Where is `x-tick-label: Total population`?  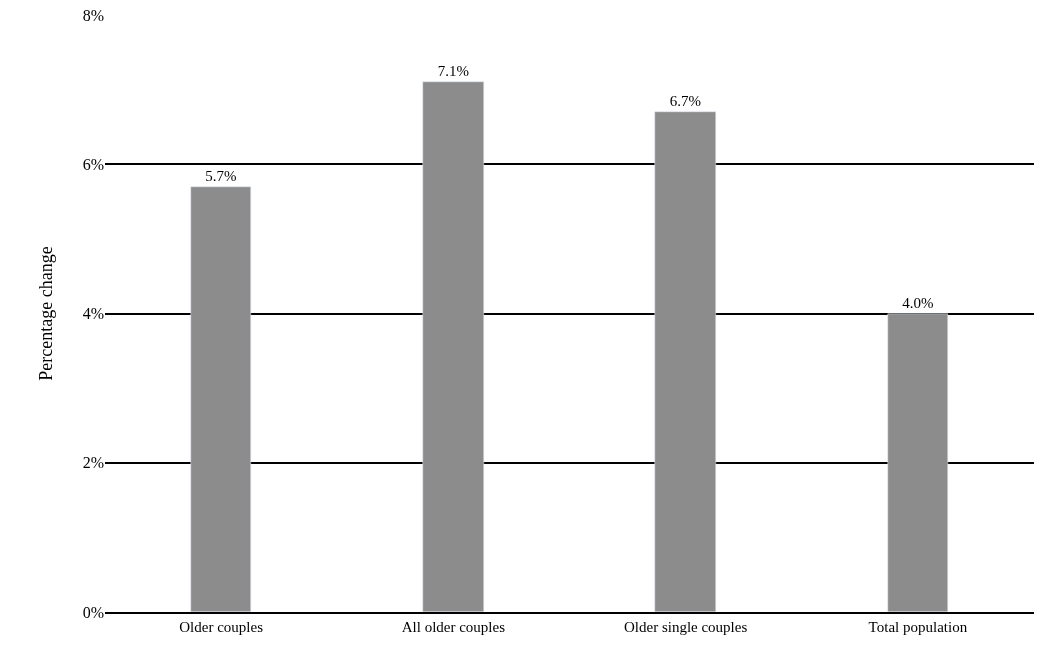
x-tick-label: Total population is located at coordinates (918, 626).